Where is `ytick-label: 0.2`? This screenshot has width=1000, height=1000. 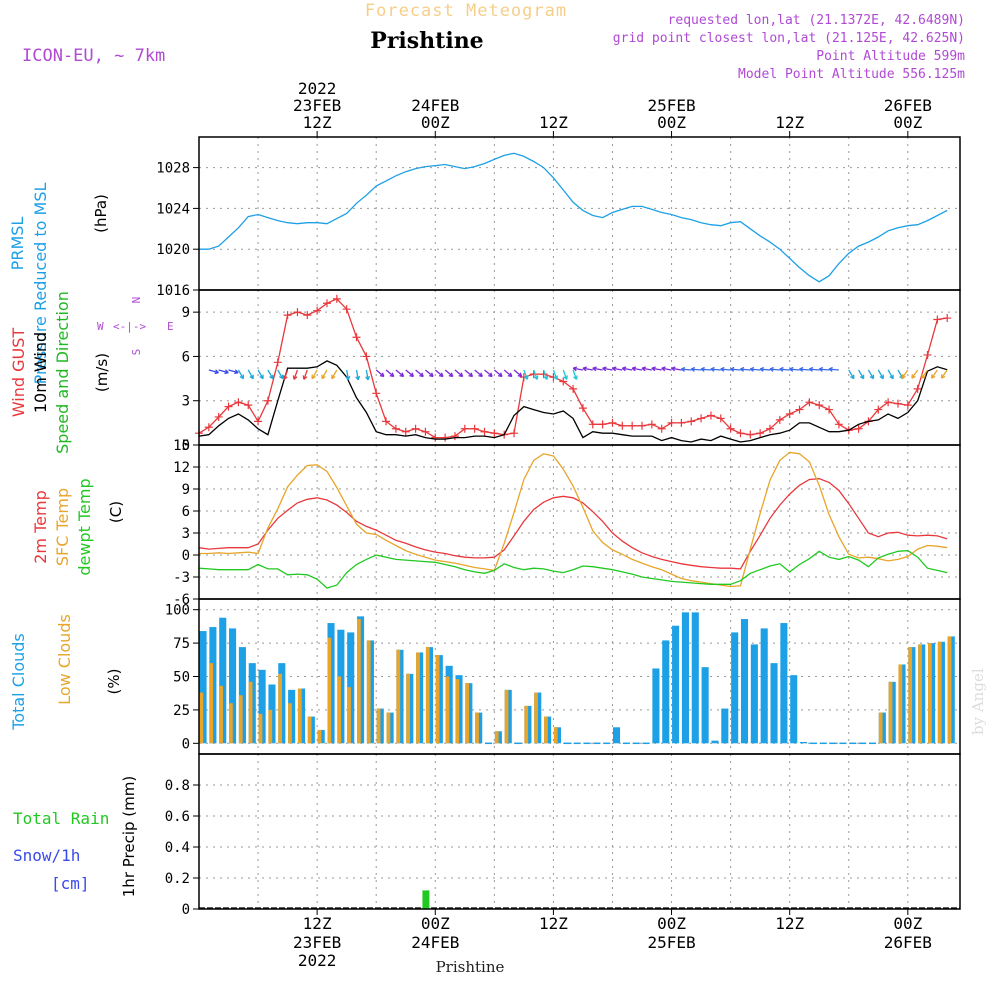
ytick-label: 0.2 is located at coordinates (177, 879).